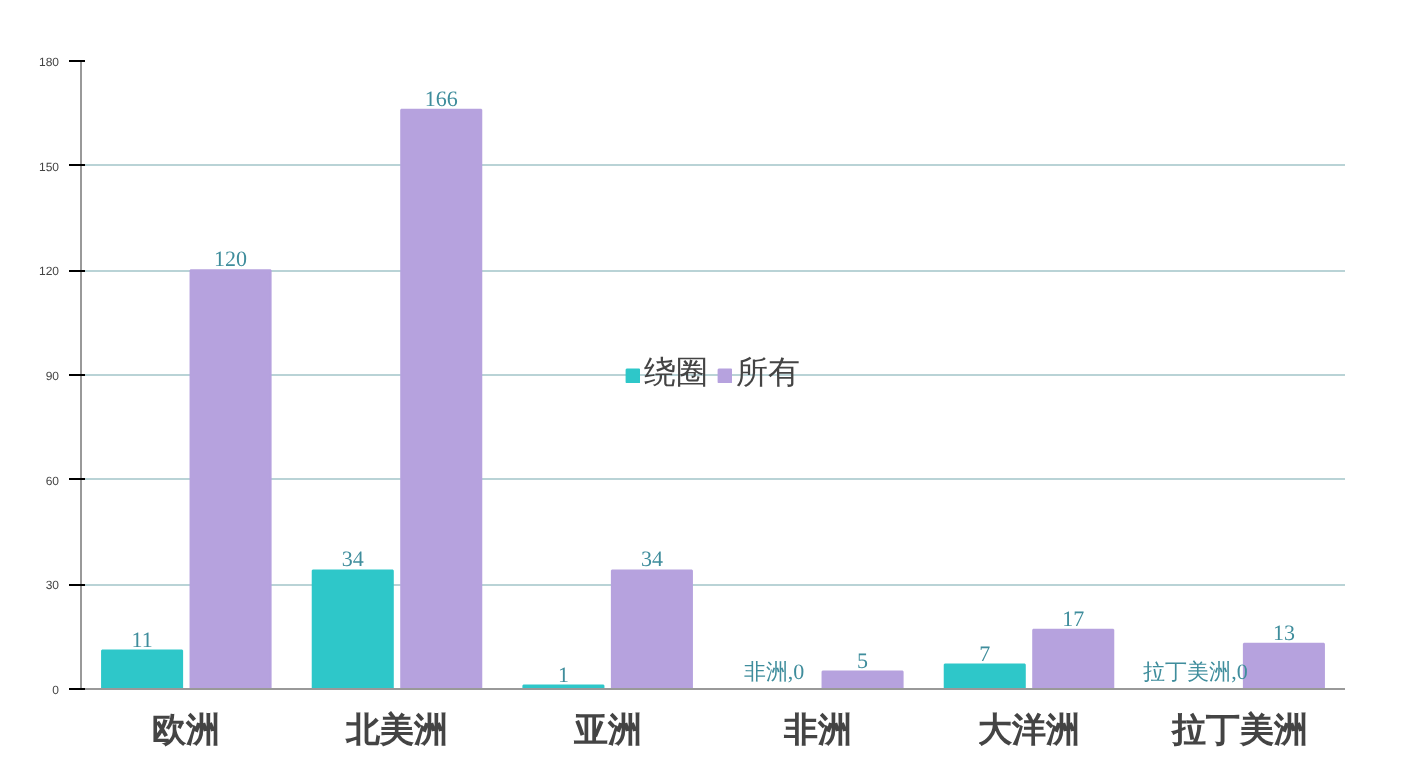  What do you see at coordinates (396, 731) in the screenshot?
I see `x-tick-label: 北美洲` at bounding box center [396, 731].